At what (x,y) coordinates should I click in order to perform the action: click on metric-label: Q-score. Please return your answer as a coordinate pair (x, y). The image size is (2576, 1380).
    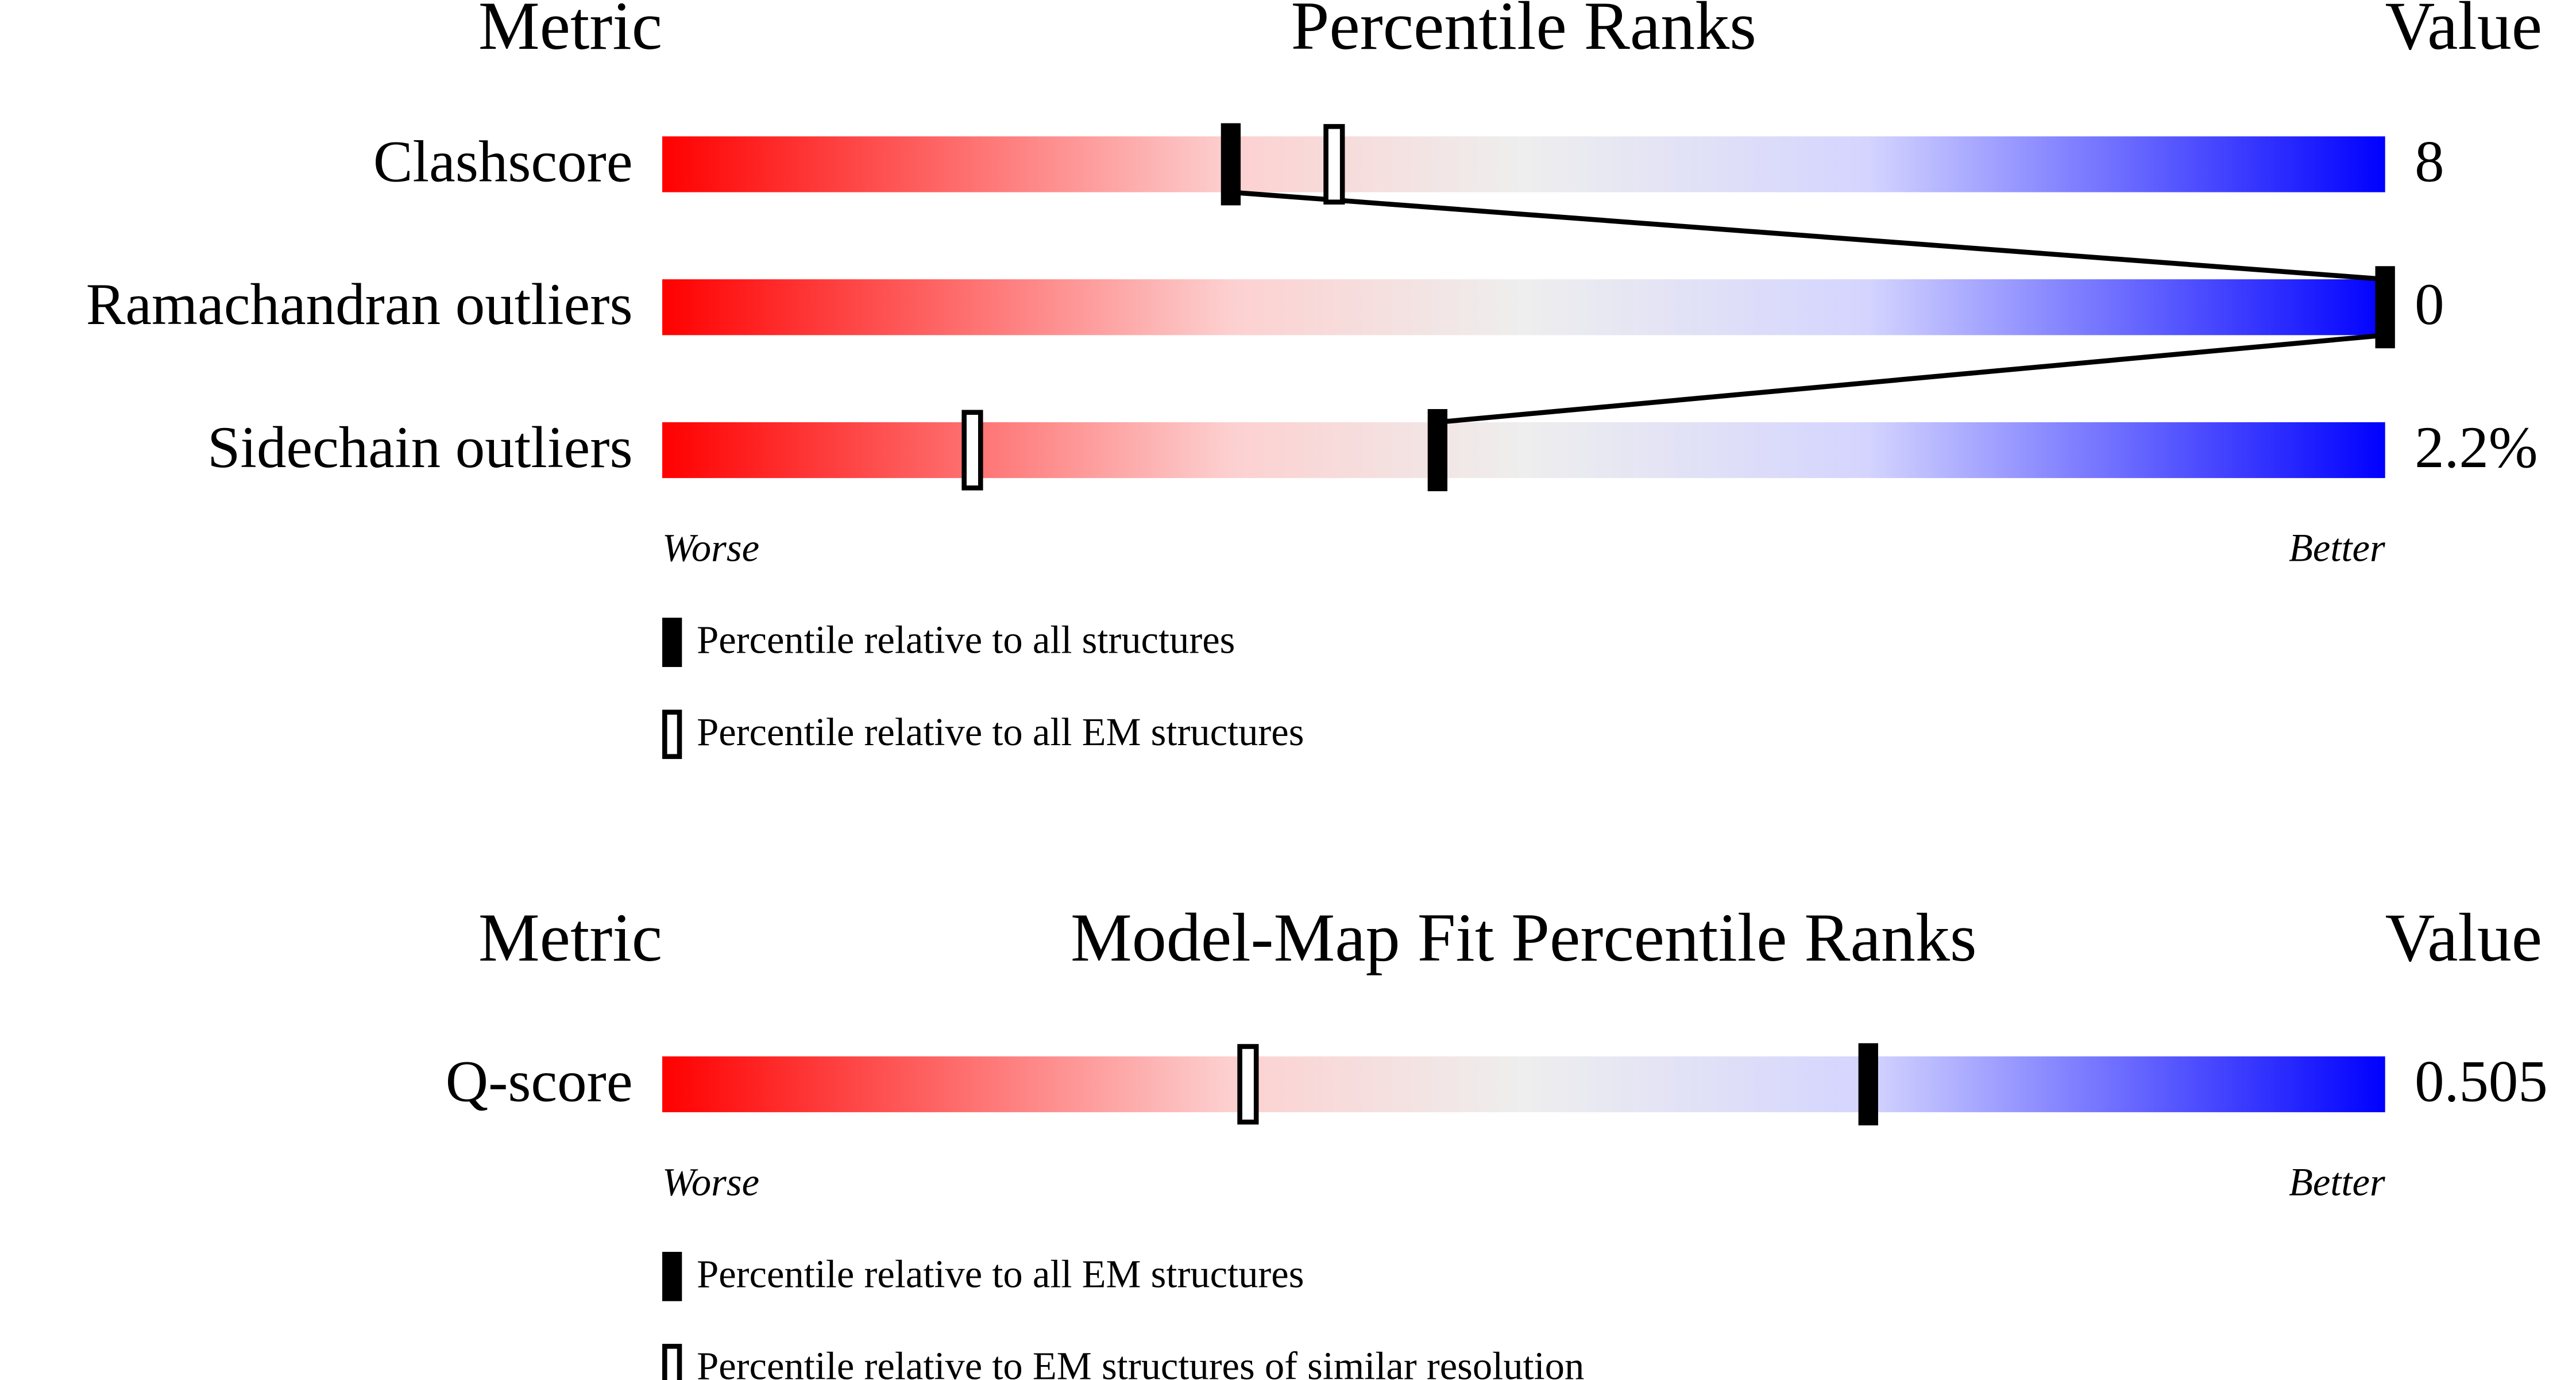
    Looking at the image, I should click on (539, 1082).